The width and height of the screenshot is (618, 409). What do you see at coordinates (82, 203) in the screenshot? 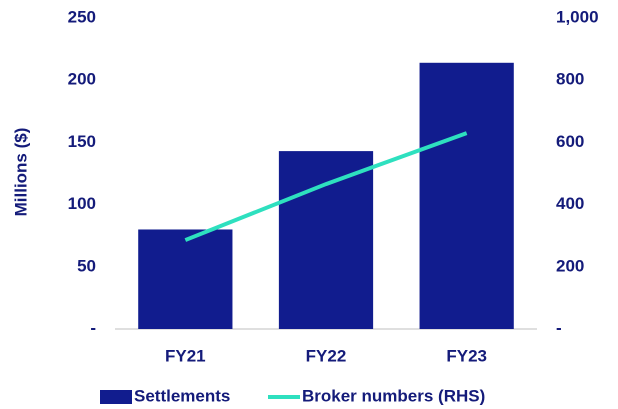
I see `y-tick-label: 100` at bounding box center [82, 203].